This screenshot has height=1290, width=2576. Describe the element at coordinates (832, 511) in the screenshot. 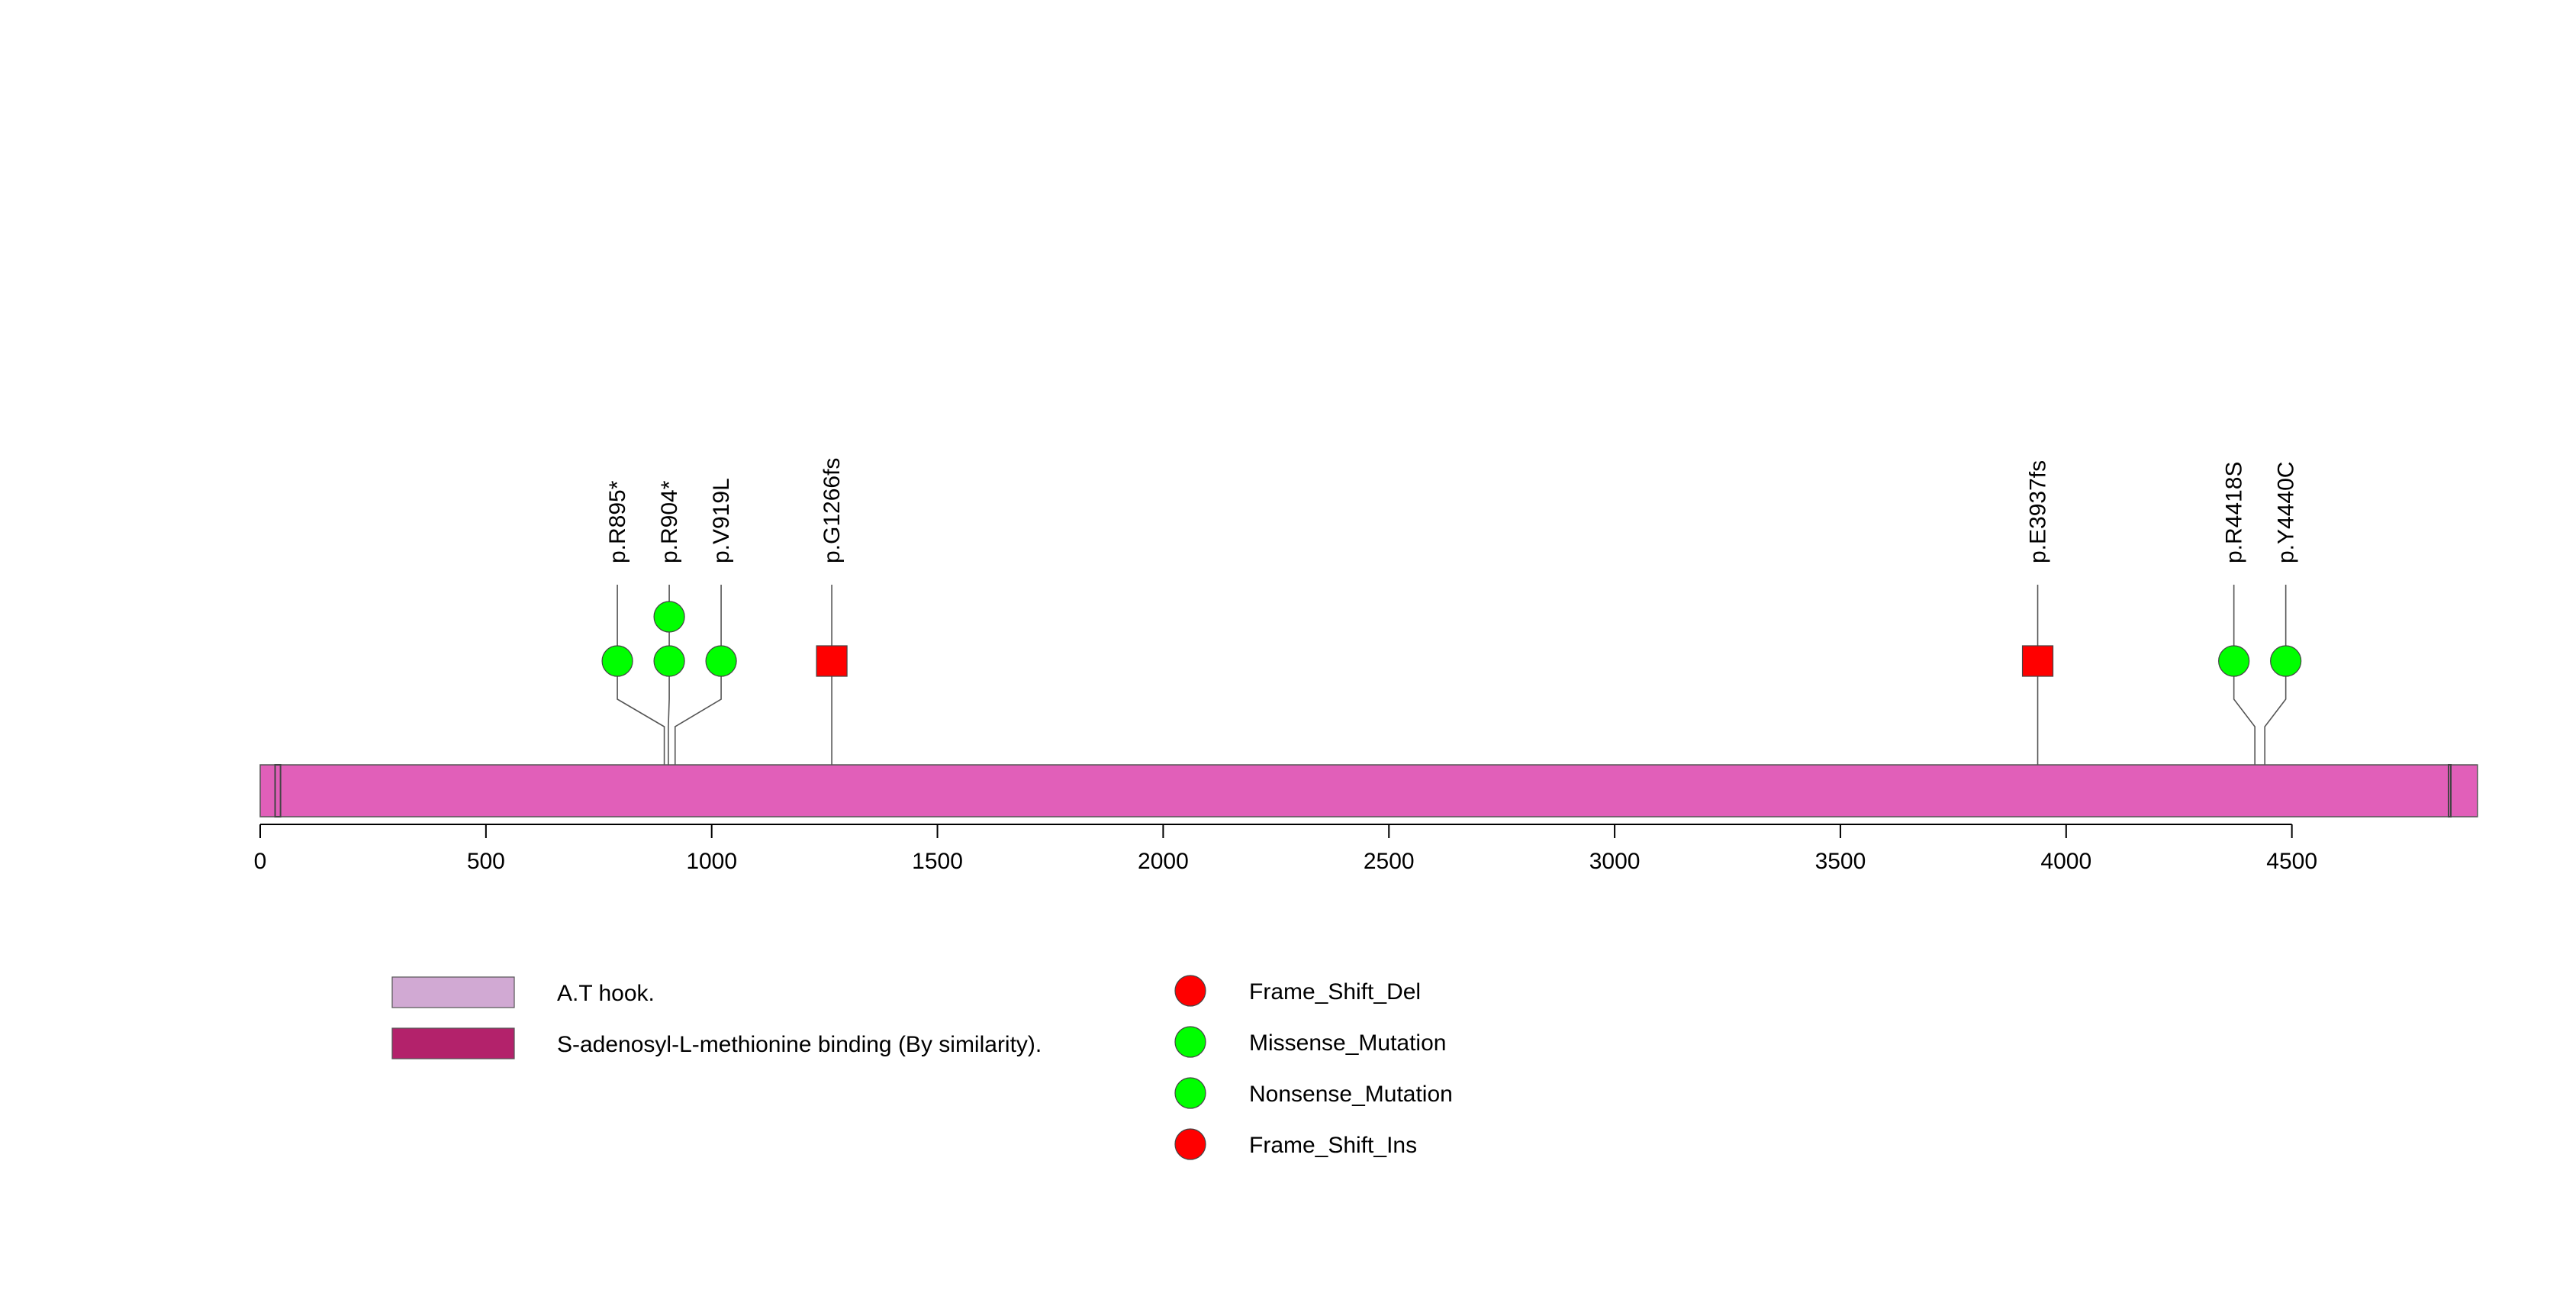

I see `mutation-label-p-g1266fs: p.G1266fs` at that location.